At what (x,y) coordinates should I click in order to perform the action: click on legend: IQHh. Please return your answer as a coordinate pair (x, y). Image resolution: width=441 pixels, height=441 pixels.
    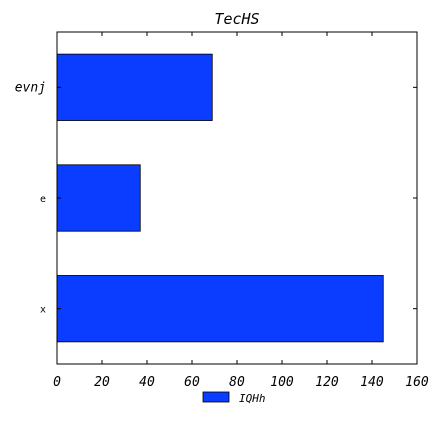
    Looking at the image, I should click on (234, 398).